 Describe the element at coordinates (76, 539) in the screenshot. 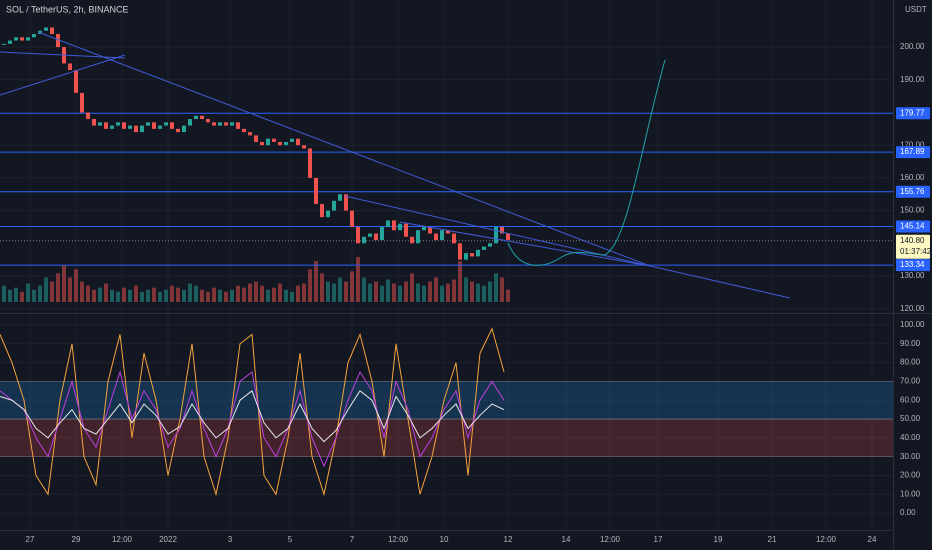

I see `x-tick-label: 29` at that location.